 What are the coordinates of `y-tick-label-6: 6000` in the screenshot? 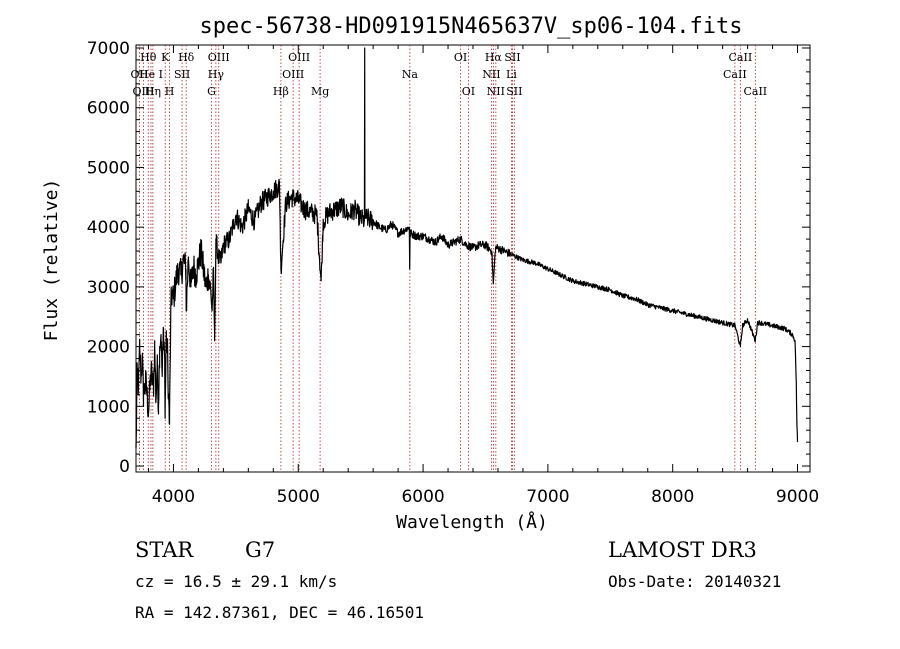 It's located at (108, 109).